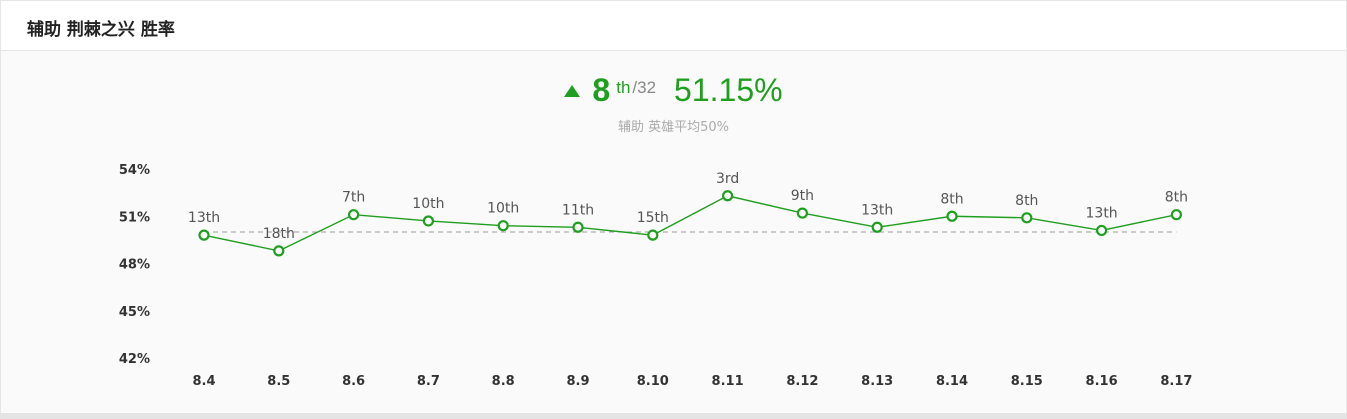  What do you see at coordinates (727, 179) in the screenshot?
I see `rank-label: 3rd` at bounding box center [727, 179].